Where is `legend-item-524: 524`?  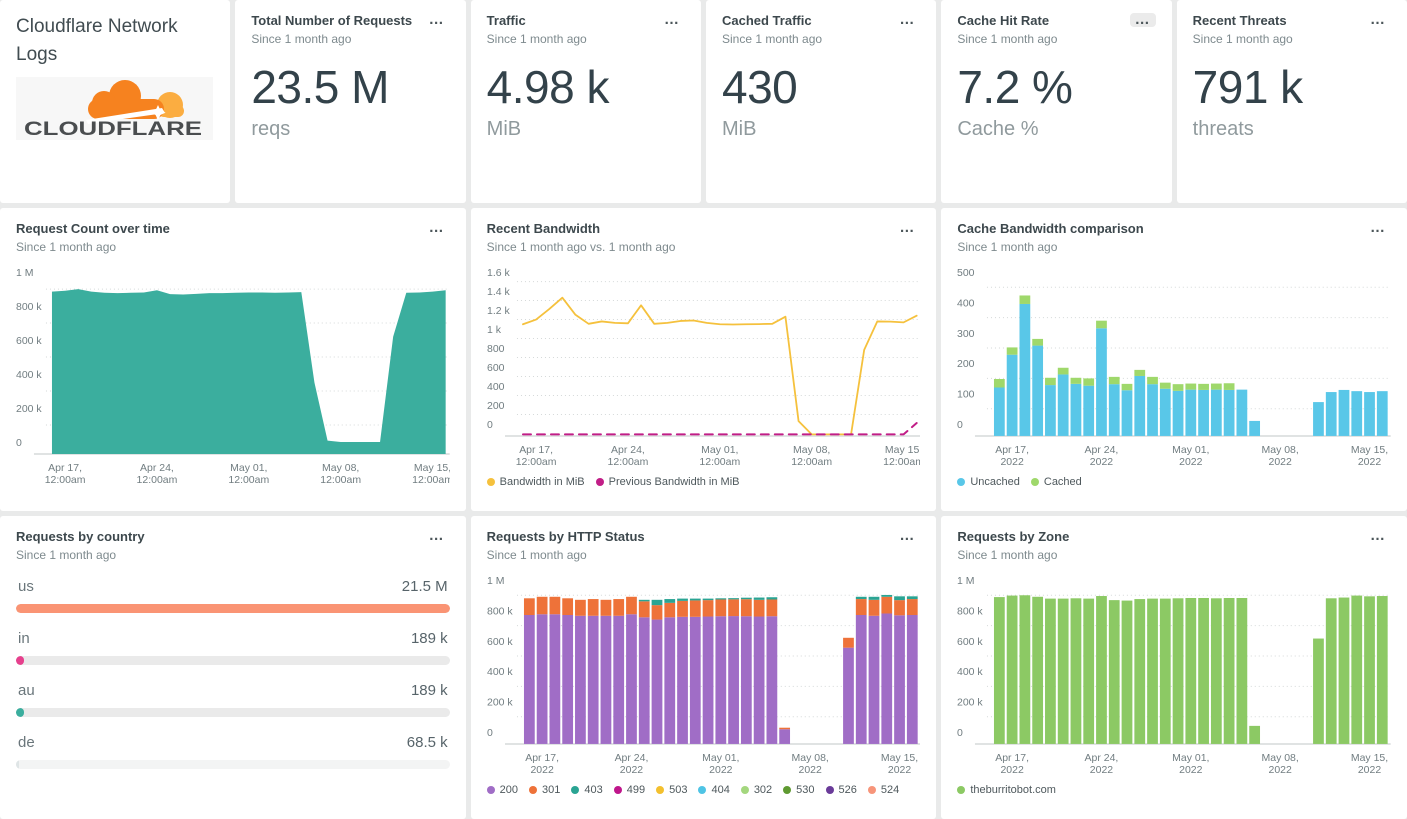
legend-item-524: 524 is located at coordinates (883, 790).